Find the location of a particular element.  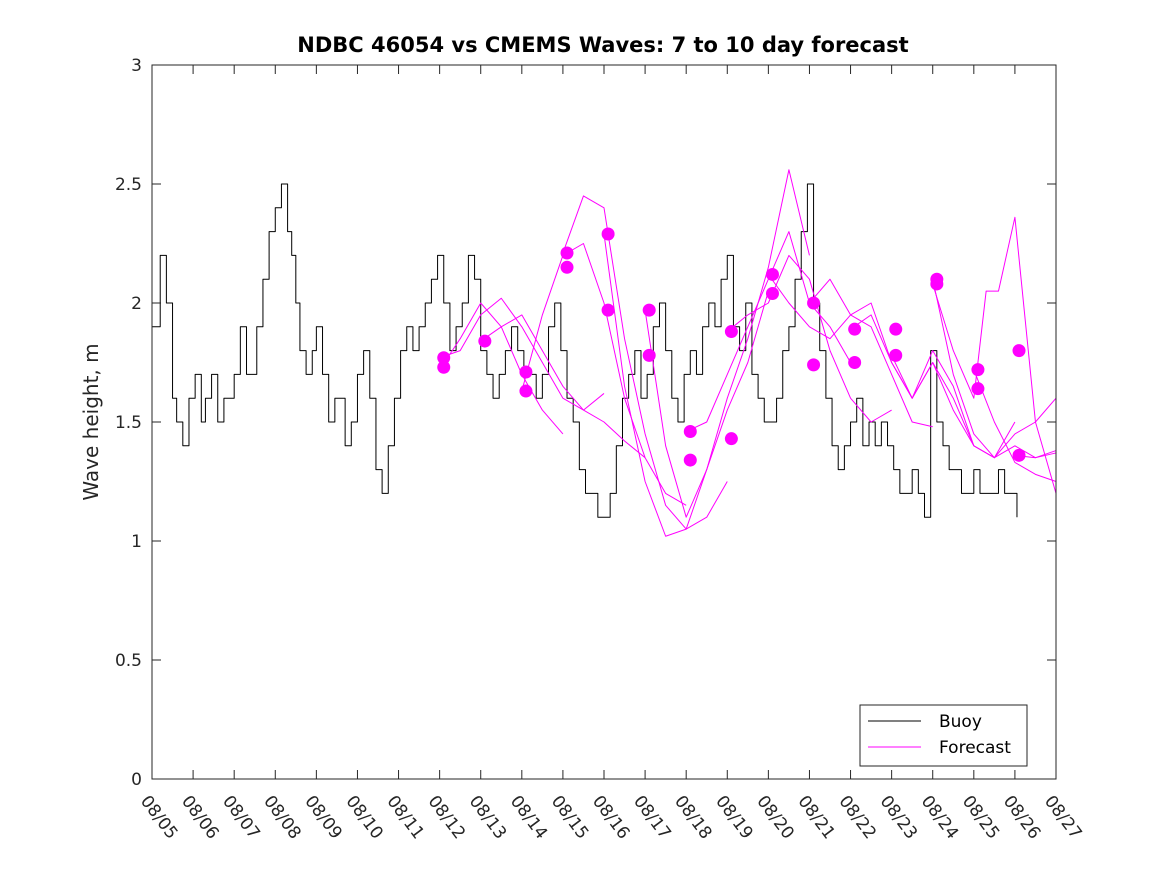

y-tick-label: 2 is located at coordinates (136, 304).